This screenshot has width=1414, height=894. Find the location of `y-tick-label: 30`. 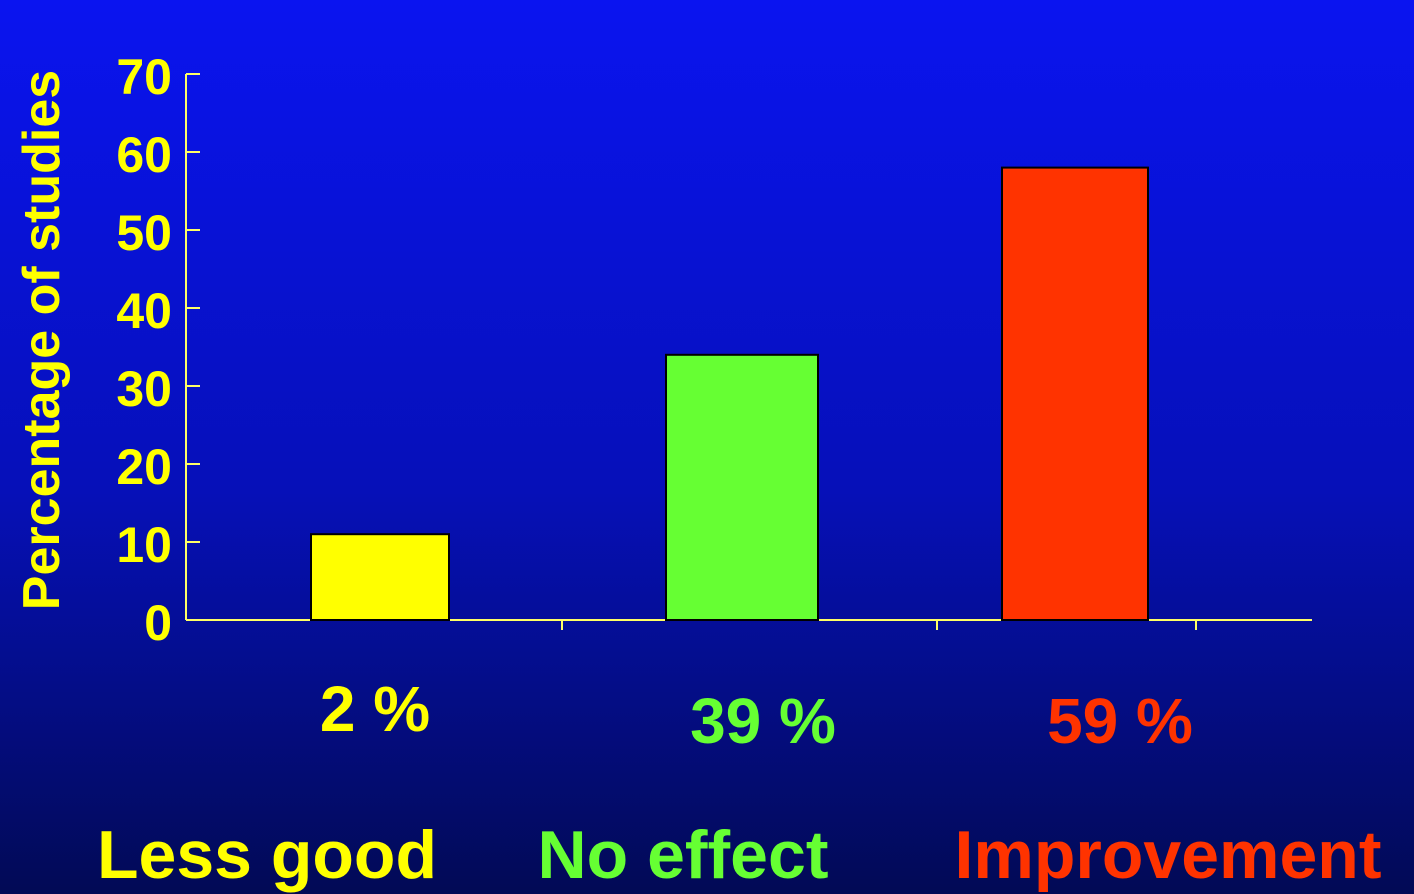

y-tick-label: 30 is located at coordinates (144, 389).